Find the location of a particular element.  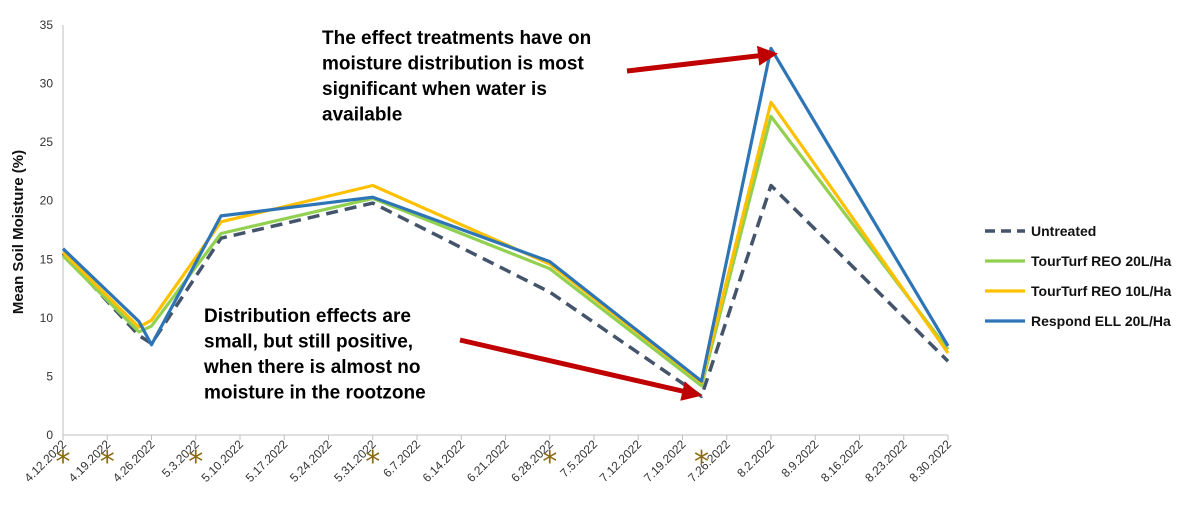

x-tick-label: 6.21.2022 is located at coordinates (488, 461).